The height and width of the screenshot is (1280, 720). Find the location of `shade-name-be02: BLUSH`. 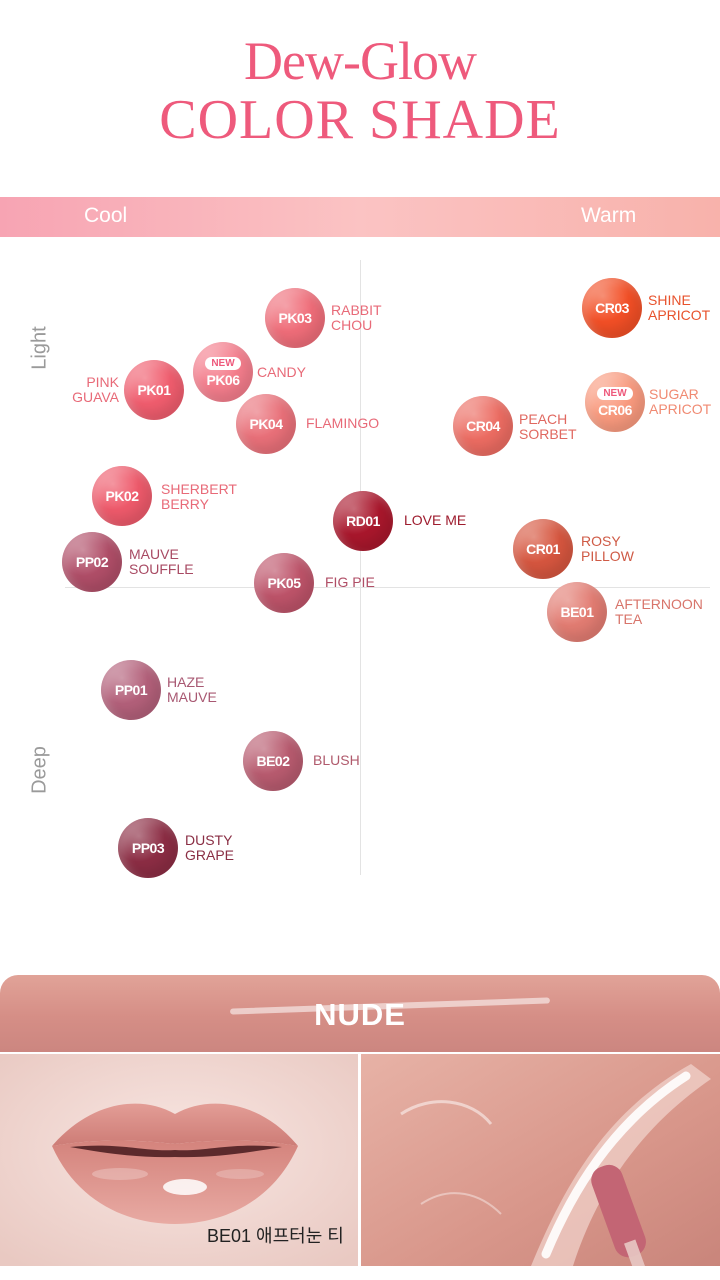

shade-name-be02: BLUSH is located at coordinates (336, 760).